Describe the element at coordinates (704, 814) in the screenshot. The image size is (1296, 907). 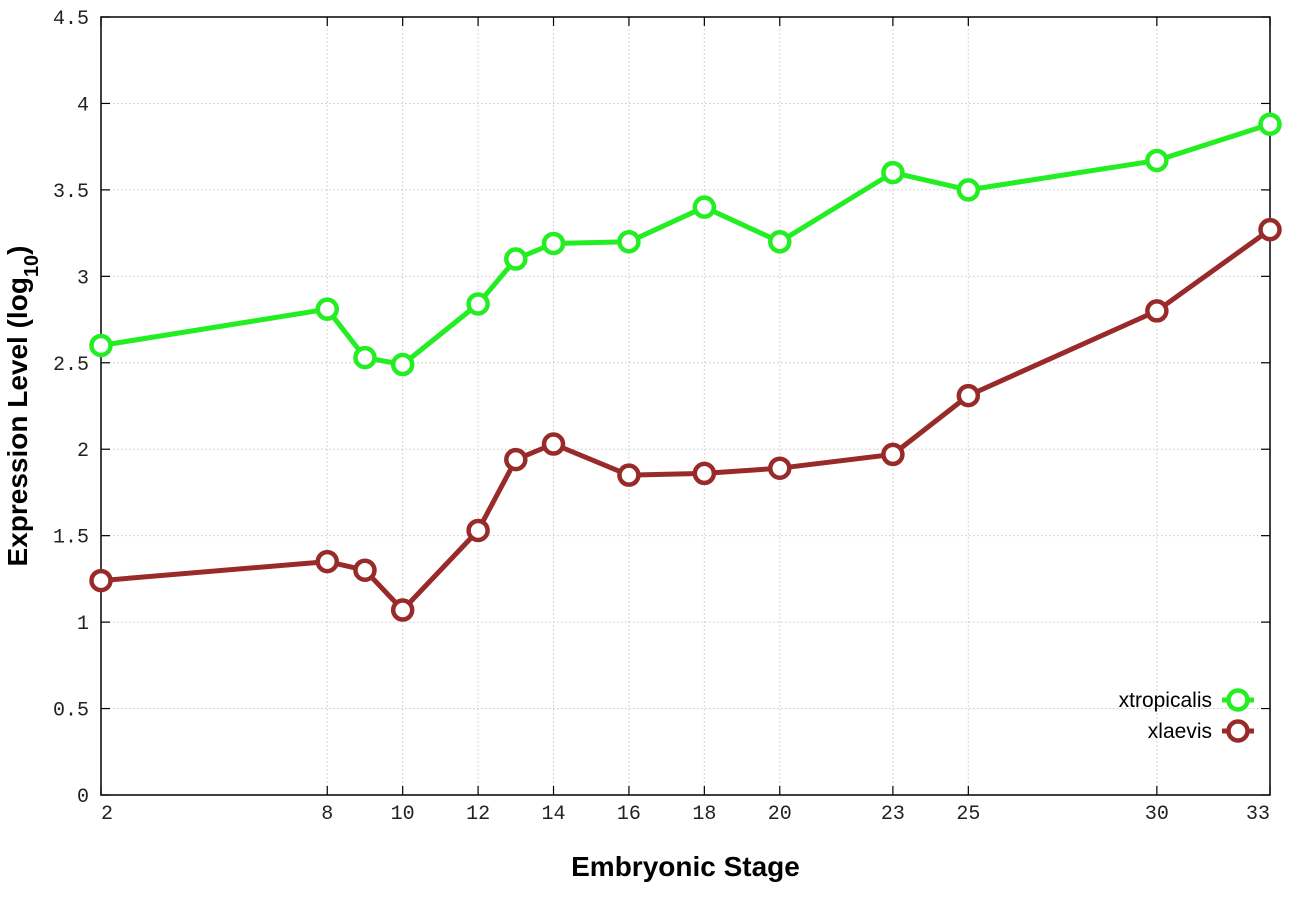
I see `x-tick-label: 18` at that location.